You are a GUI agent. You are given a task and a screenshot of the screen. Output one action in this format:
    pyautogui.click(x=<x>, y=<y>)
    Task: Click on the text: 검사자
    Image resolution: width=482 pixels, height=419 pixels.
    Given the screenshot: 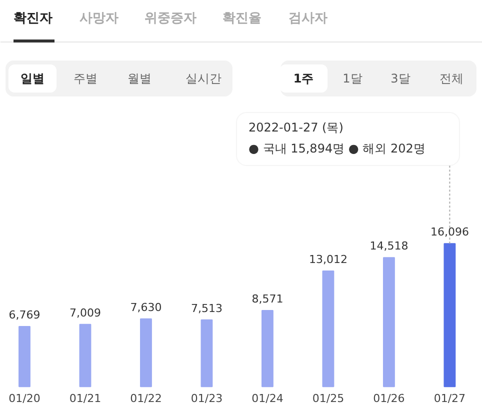 What is the action you would take?
    pyautogui.click(x=308, y=18)
    